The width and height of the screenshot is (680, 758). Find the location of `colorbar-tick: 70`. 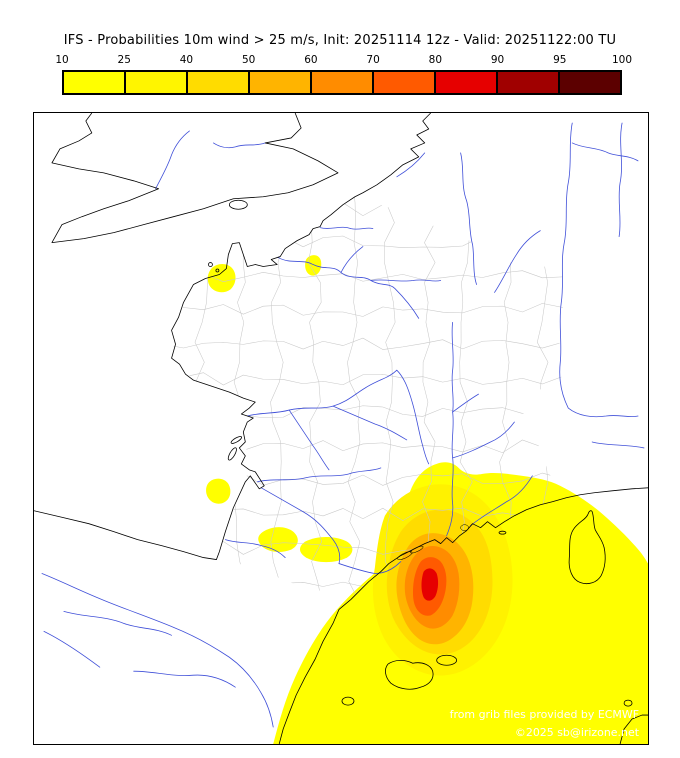

colorbar-tick: 70 is located at coordinates (373, 60).